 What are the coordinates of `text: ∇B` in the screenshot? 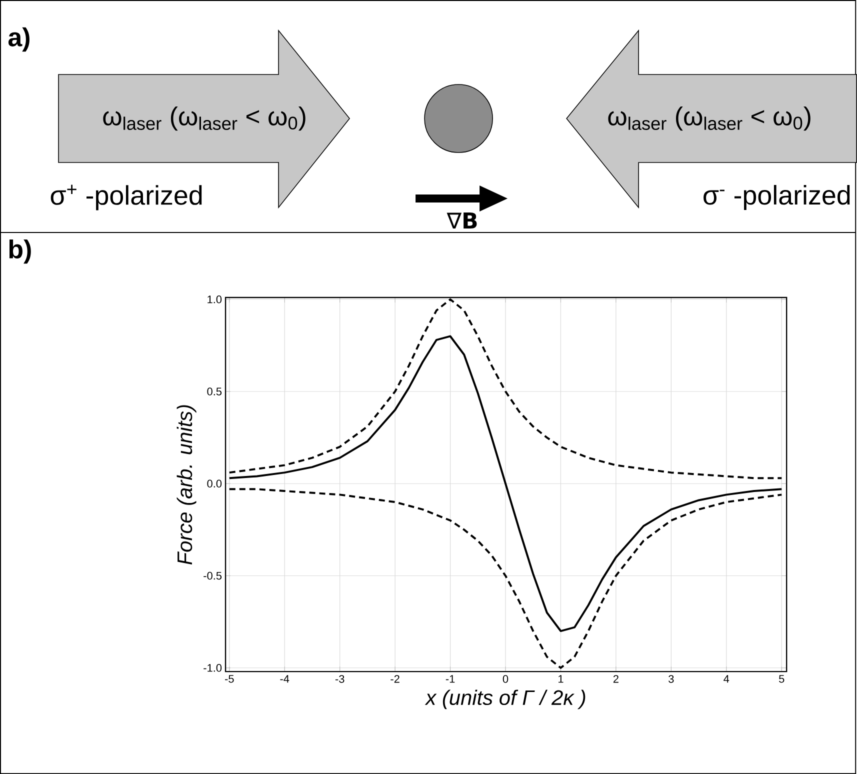 It's located at (461, 220).